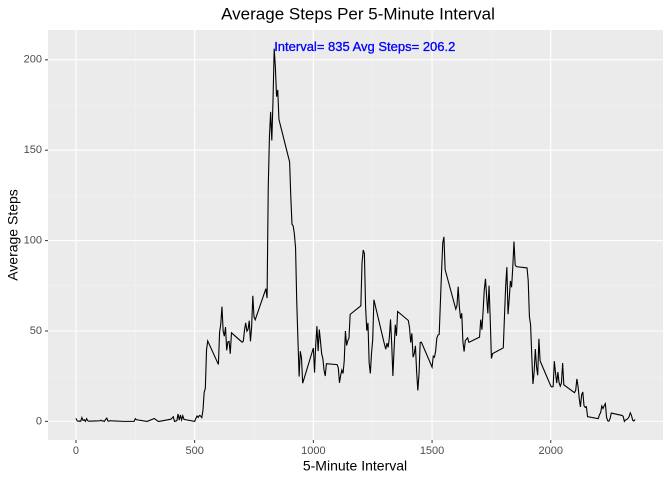 The height and width of the screenshot is (480, 672). What do you see at coordinates (39, 421) in the screenshot?
I see `y-tick-label: 0` at bounding box center [39, 421].